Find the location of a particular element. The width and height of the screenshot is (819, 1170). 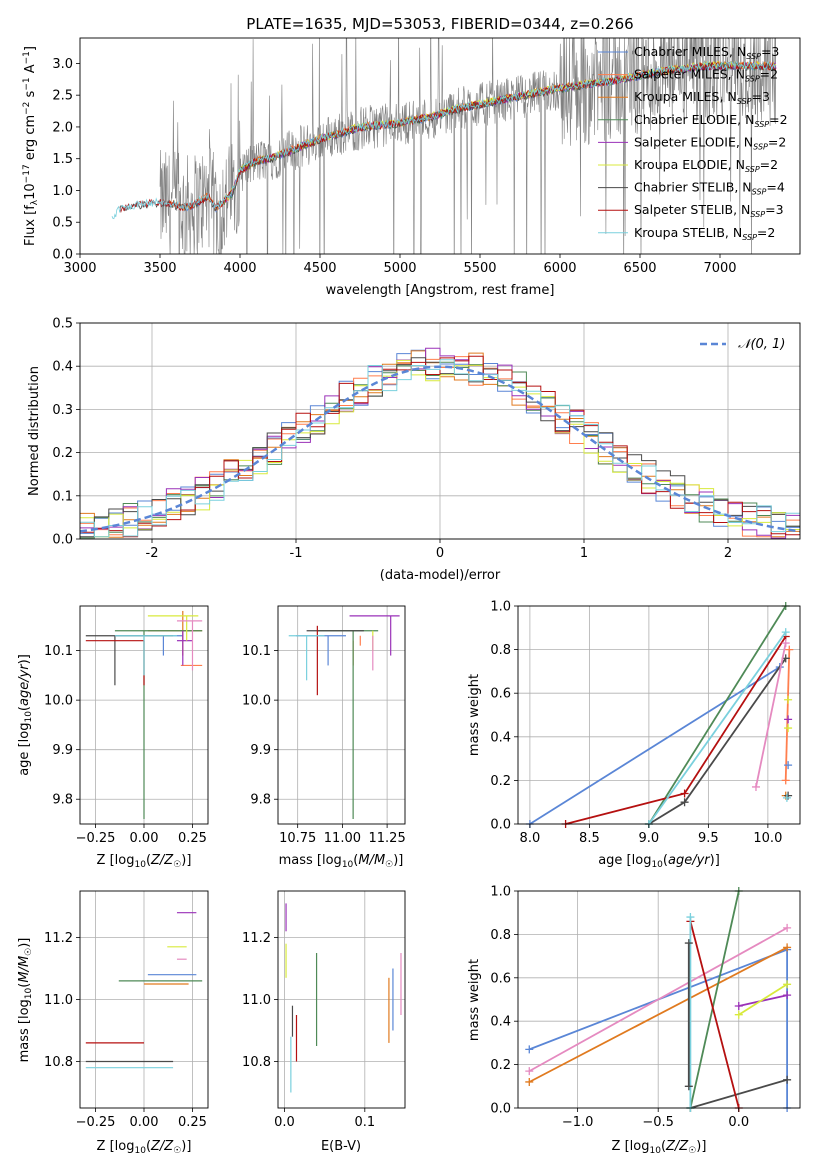

y-axis-label: age [log10(age/yr)] is located at coordinates (25, 715).